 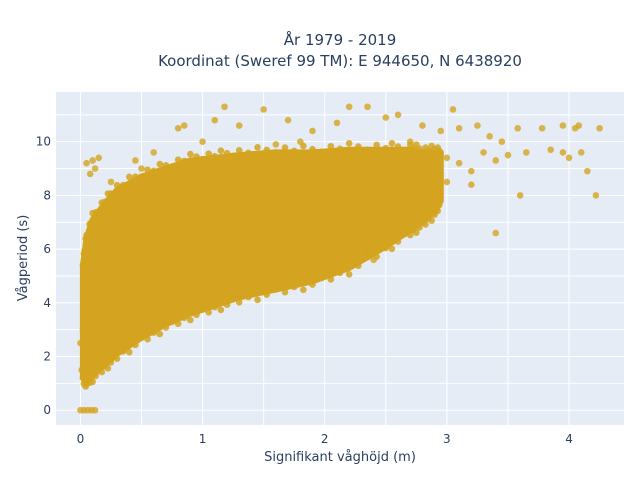 What do you see at coordinates (23, 258) in the screenshot?
I see `y-axis-title: Vågperiod (s)` at bounding box center [23, 258].